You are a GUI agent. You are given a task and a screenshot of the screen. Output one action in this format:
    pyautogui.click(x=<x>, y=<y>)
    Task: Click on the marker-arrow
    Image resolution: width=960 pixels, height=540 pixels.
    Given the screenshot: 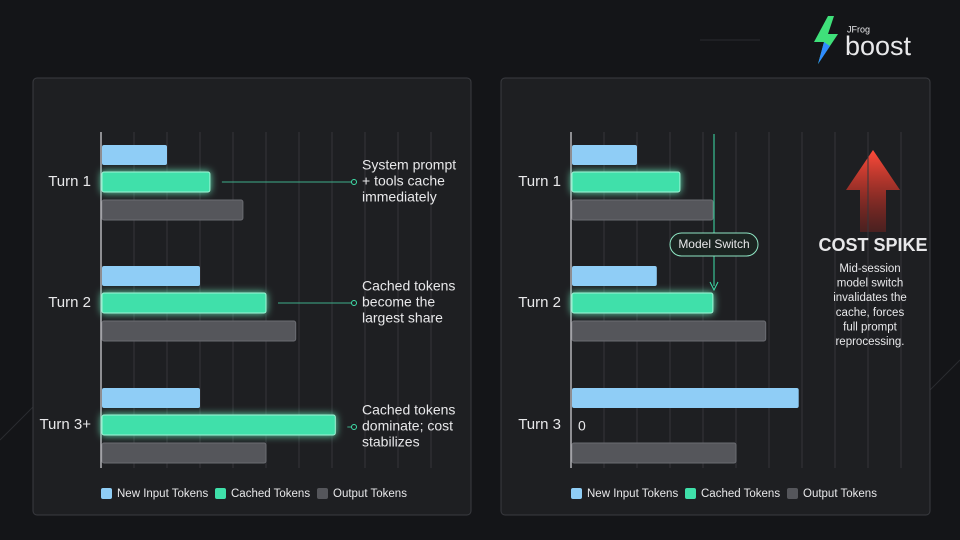 What is the action you would take?
    pyautogui.click(x=714, y=286)
    